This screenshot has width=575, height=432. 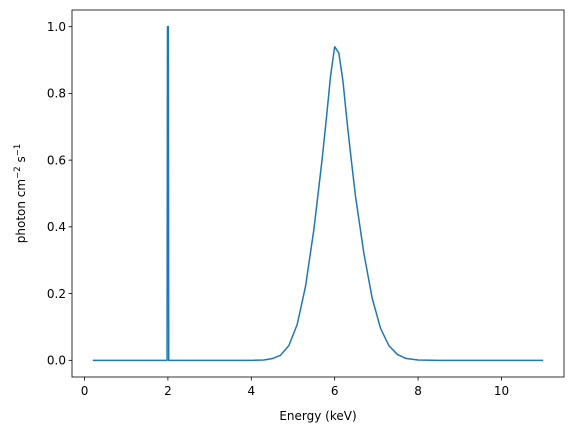 What do you see at coordinates (56, 227) in the screenshot?
I see `y-tick-label: 0.4` at bounding box center [56, 227].